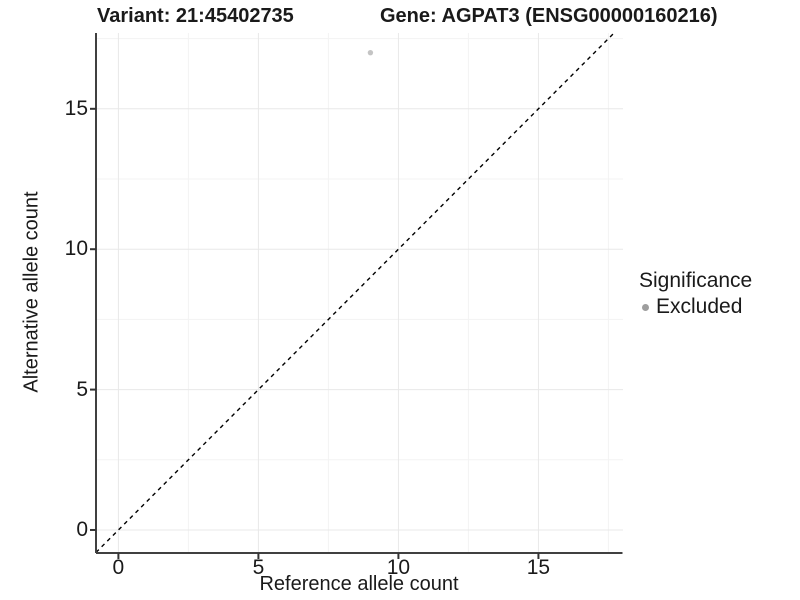 Image resolution: width=800 pixels, height=600 pixels. I want to click on legend-item: Excluded, so click(695, 307).